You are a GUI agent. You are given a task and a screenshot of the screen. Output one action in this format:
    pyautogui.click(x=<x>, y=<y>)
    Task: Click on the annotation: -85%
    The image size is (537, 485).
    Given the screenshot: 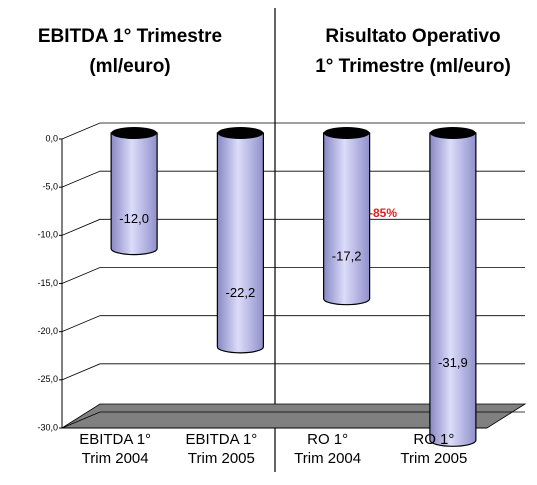 What is the action you would take?
    pyautogui.click(x=383, y=213)
    